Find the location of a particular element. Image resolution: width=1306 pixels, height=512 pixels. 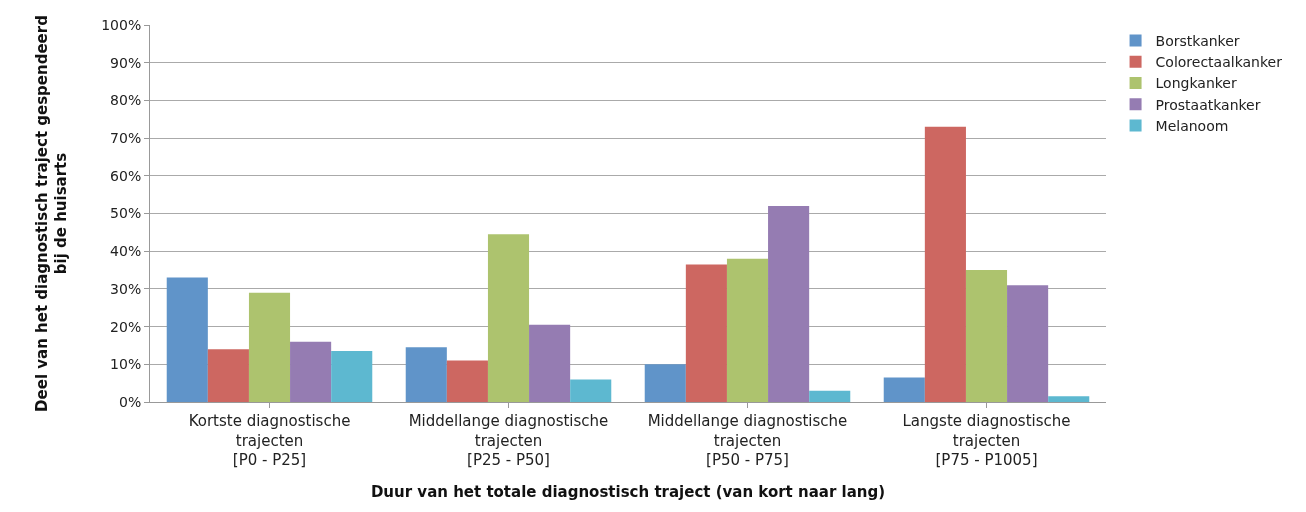

x-tick-label: Kortste diagnostische trajecten [P0 - P25] is located at coordinates (269, 440).